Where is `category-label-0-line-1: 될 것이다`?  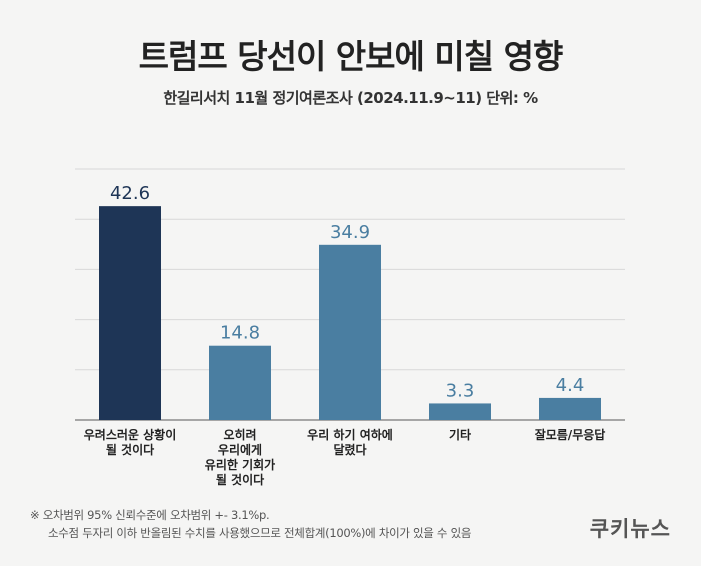 category-label-0-line-1: 될 것이다 is located at coordinates (130, 449).